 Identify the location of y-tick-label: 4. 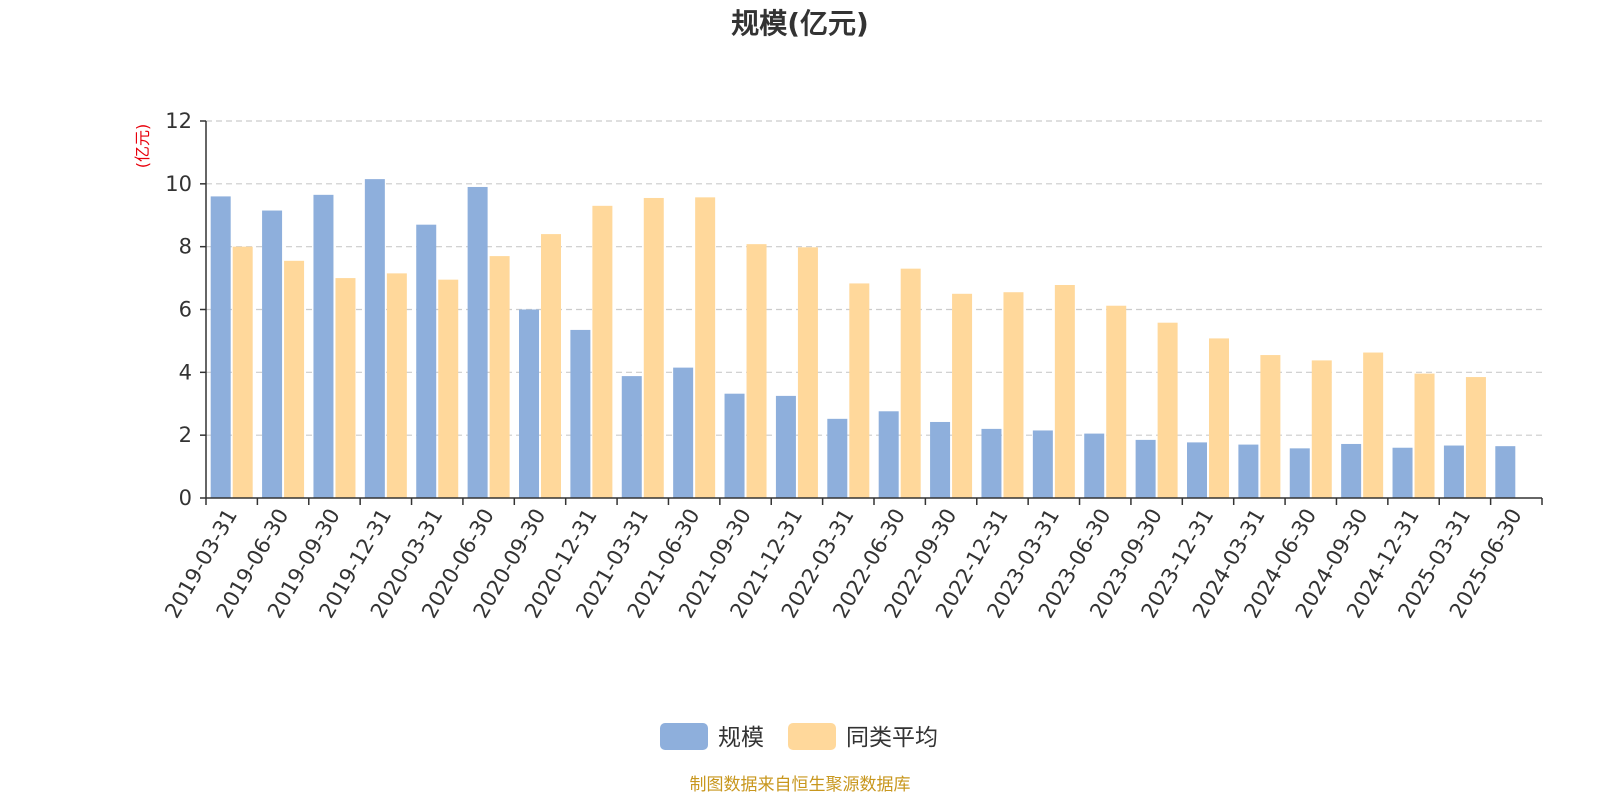
(185, 372).